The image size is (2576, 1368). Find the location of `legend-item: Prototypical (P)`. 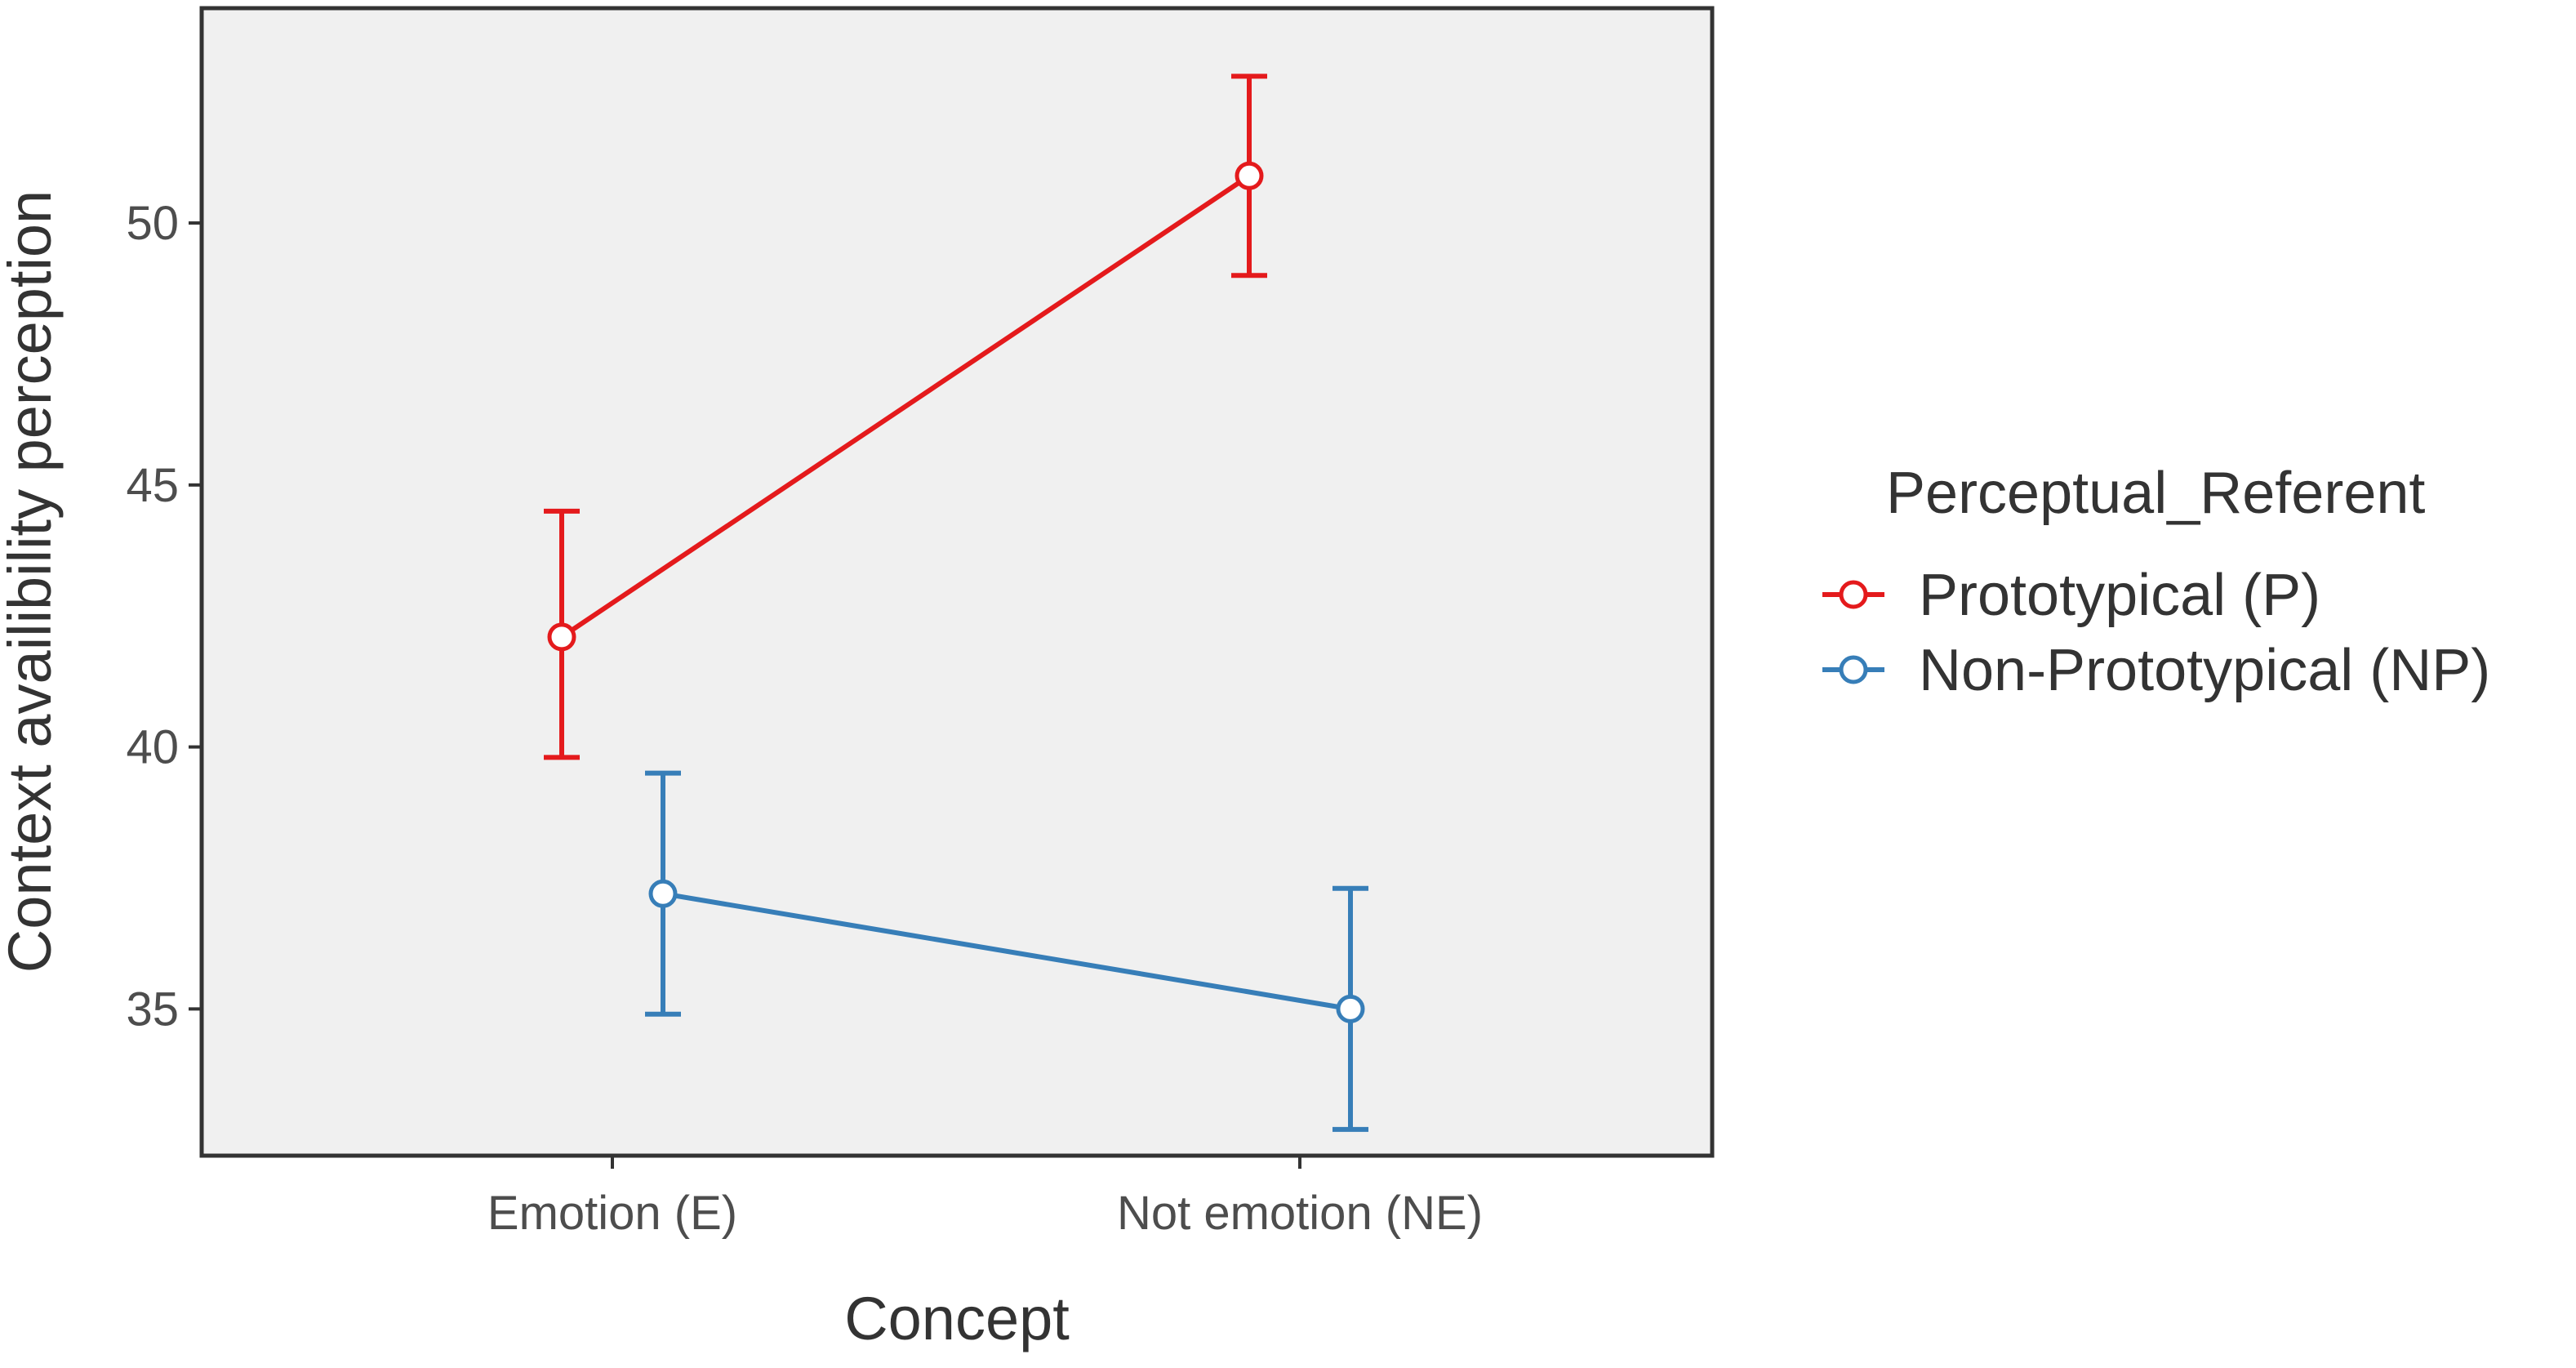

legend-item: Prototypical (P) is located at coordinates (2071, 595).